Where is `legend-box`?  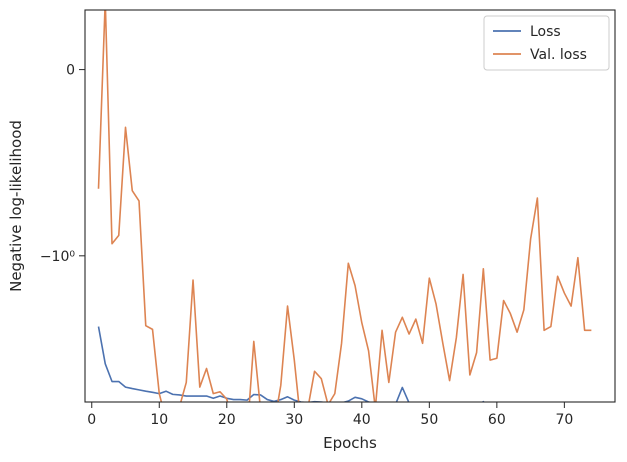
legend-box is located at coordinates (546, 43).